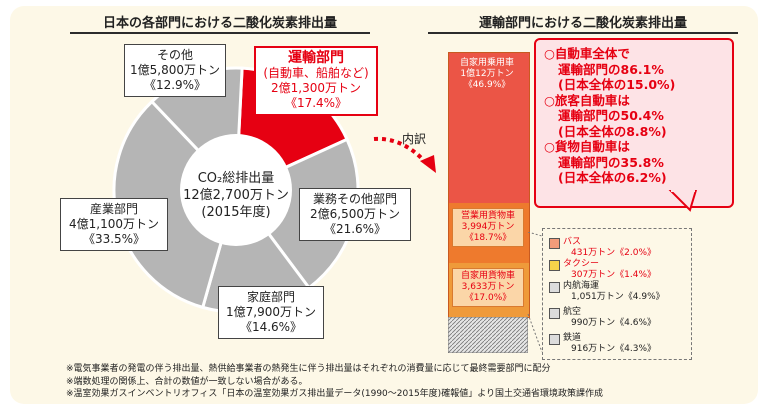 The width and height of the screenshot is (768, 412). I want to click on callout-line: (日本全体の8.8%), so click(612, 131).